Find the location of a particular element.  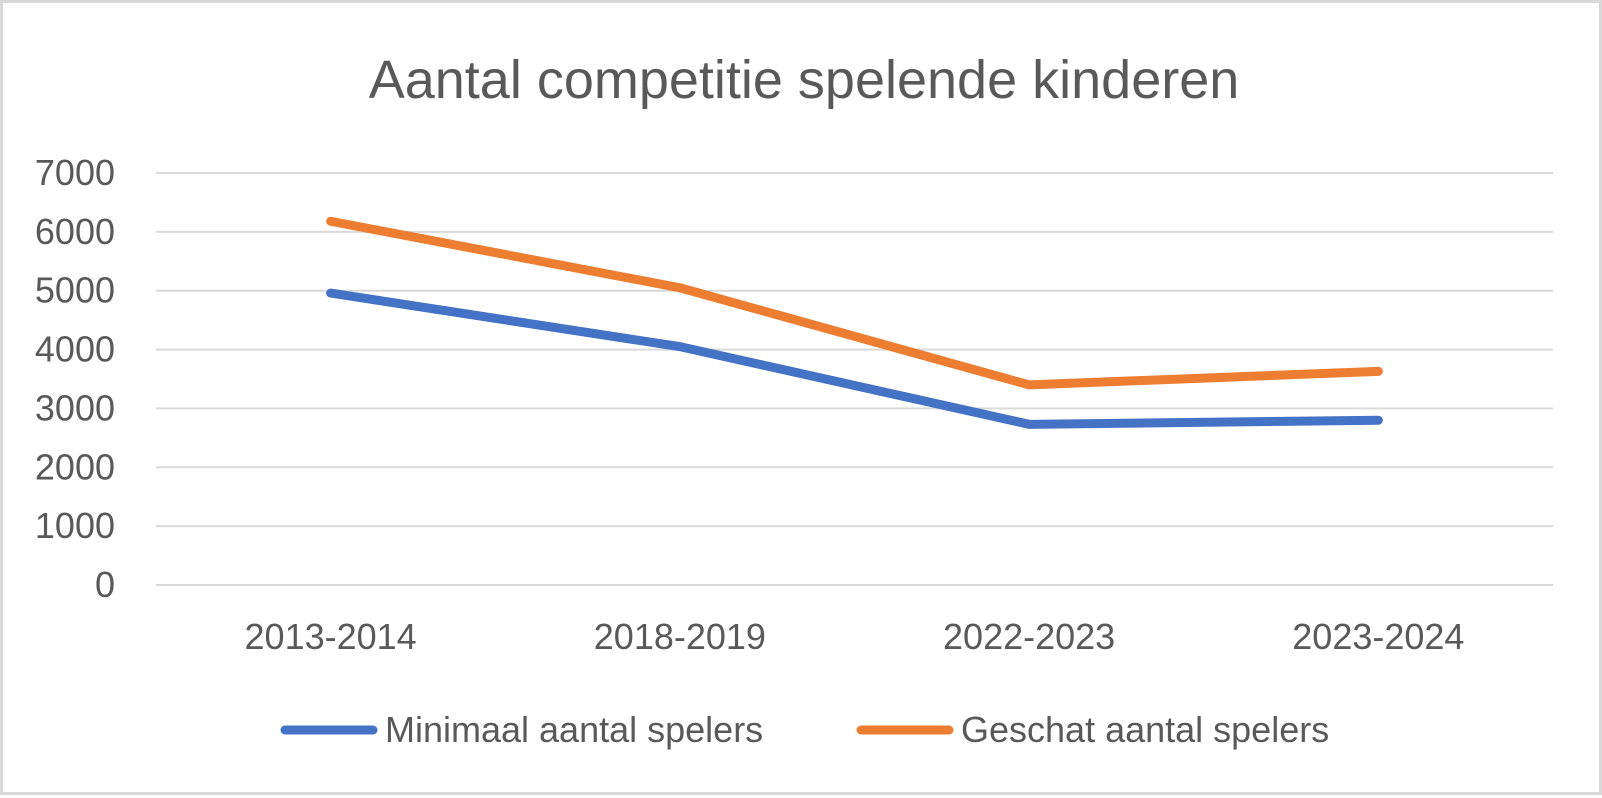

y-axis-tick-labels: 0 1000 2000 3000 4000 5000 6000 7000 is located at coordinates (75, 378).